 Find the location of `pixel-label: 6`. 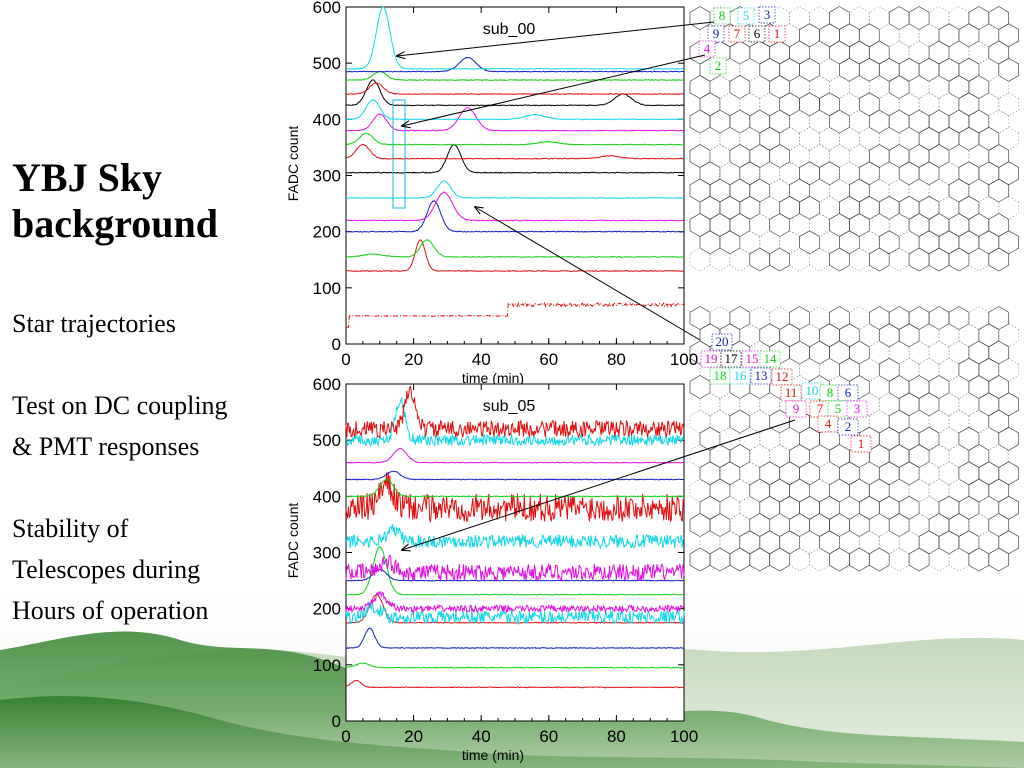

pixel-label: 6 is located at coordinates (848, 392).